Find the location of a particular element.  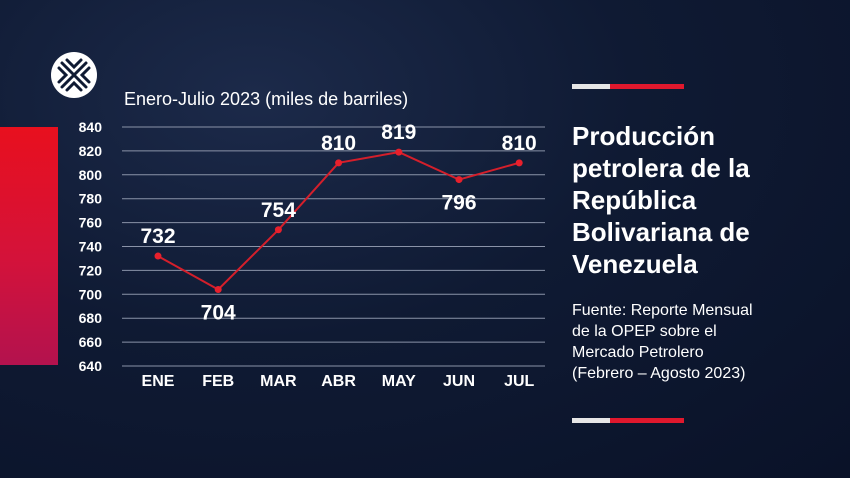

x-tick-label: JUL is located at coordinates (519, 381).